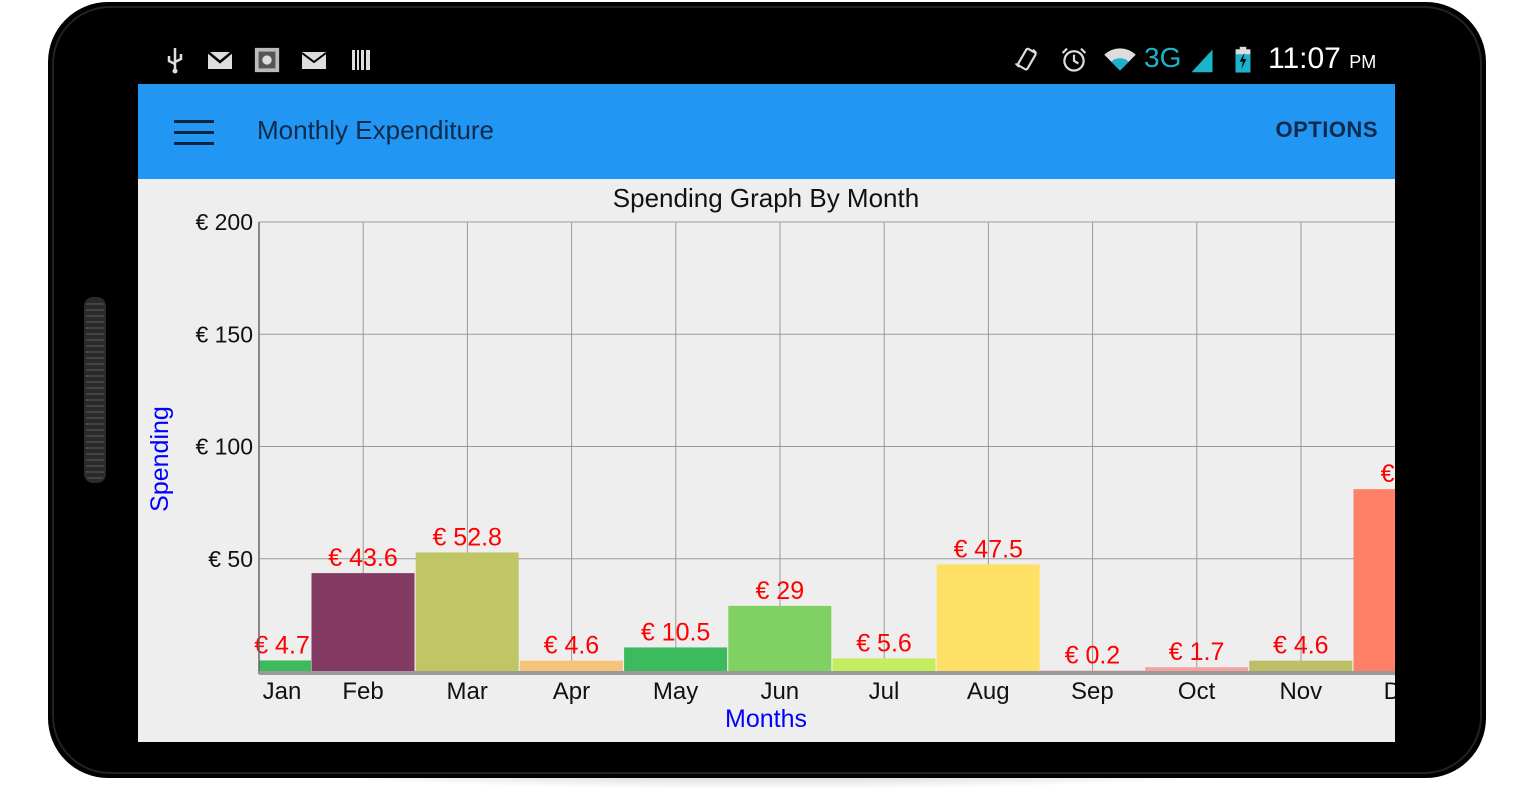  I want to click on x-tick-label: Oct, so click(1197, 691).